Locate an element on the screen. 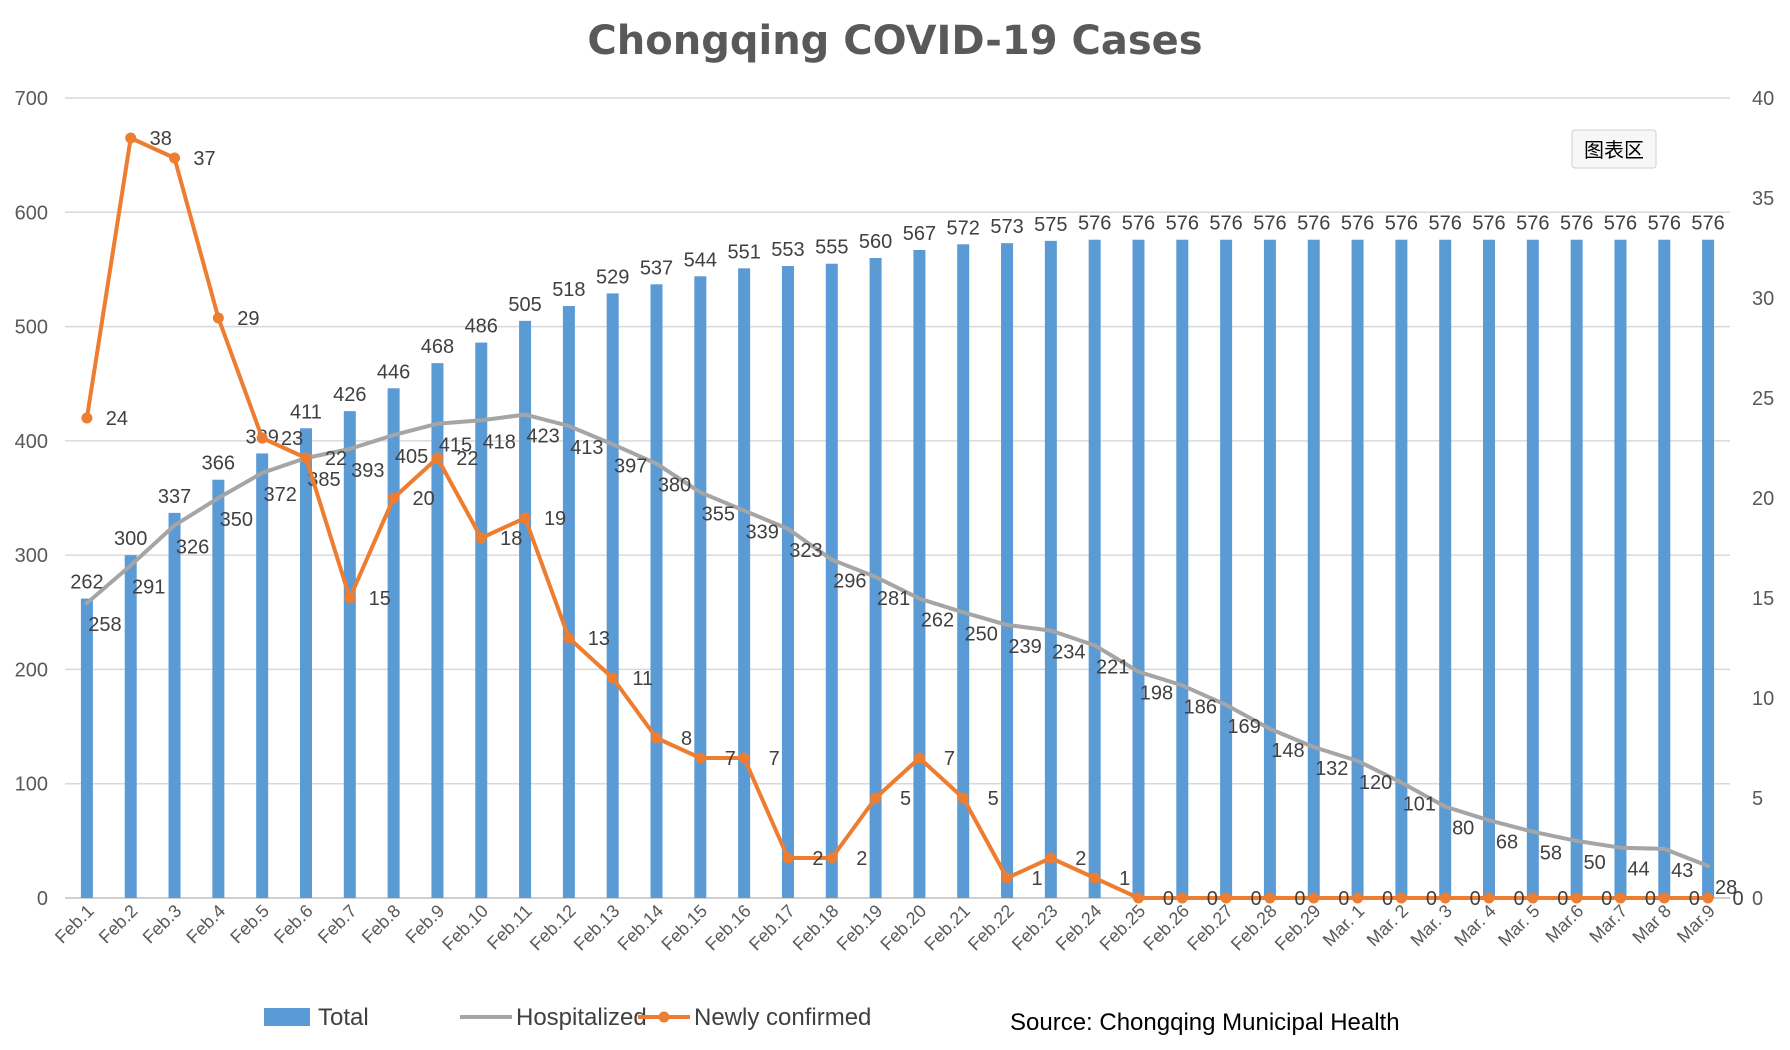 This screenshot has width=1790, height=1050. hospitalized-data-label: 239 is located at coordinates (1024, 647).